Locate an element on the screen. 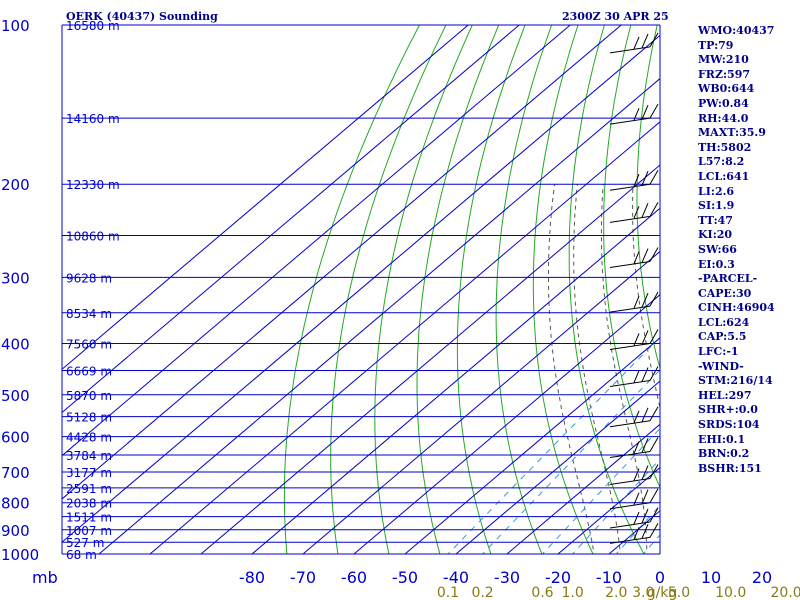 This screenshot has height=600, width=800. height-label: 3784 m is located at coordinates (89, 456).